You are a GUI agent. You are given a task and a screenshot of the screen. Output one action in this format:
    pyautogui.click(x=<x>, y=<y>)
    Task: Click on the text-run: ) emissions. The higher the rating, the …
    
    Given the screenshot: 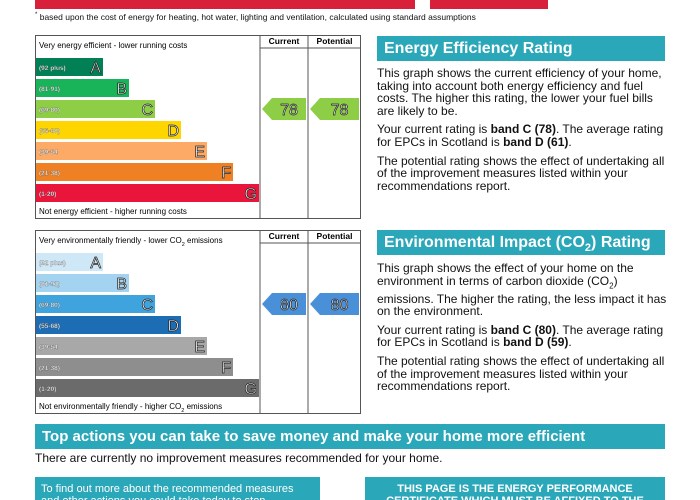 What is the action you would take?
    pyautogui.click(x=522, y=296)
    